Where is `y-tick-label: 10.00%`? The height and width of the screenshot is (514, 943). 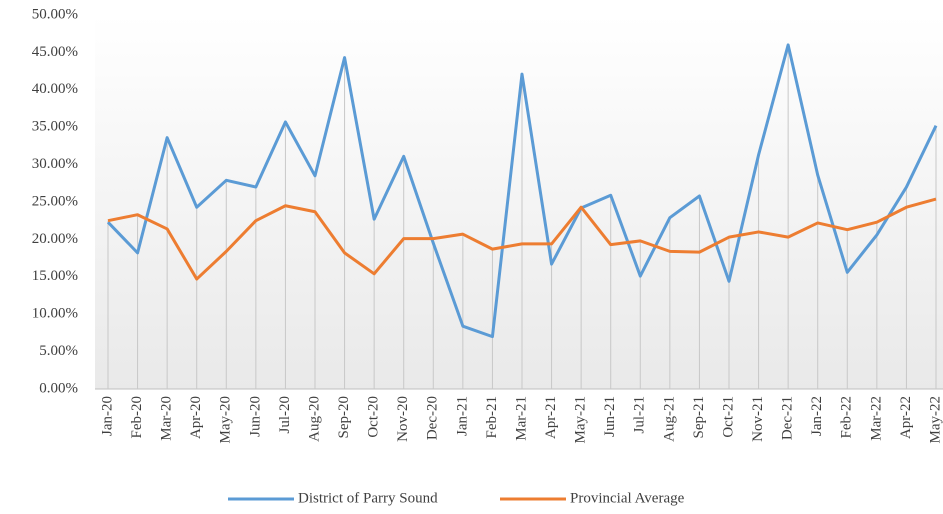 y-tick-label: 10.00% is located at coordinates (55, 314).